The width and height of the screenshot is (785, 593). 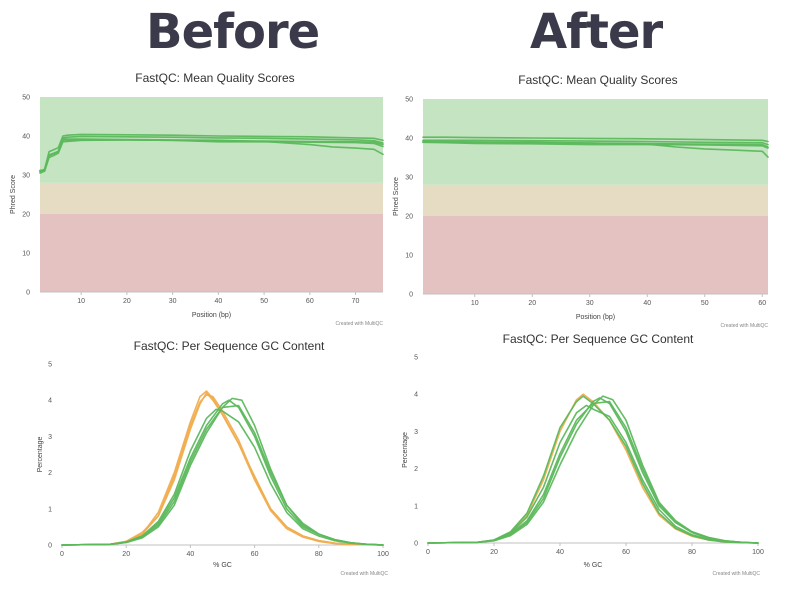 What do you see at coordinates (560, 552) in the screenshot?
I see `after_gc-xtick-label: 40` at bounding box center [560, 552].